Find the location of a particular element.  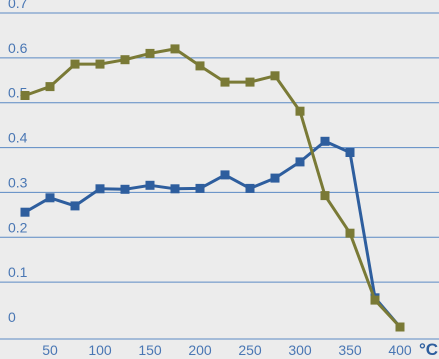

x-tick-label: 100 is located at coordinates (100, 350).